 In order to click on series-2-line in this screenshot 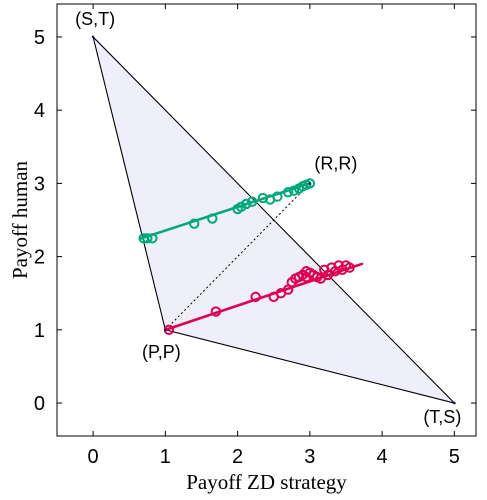, I will do `click(264, 297)`.